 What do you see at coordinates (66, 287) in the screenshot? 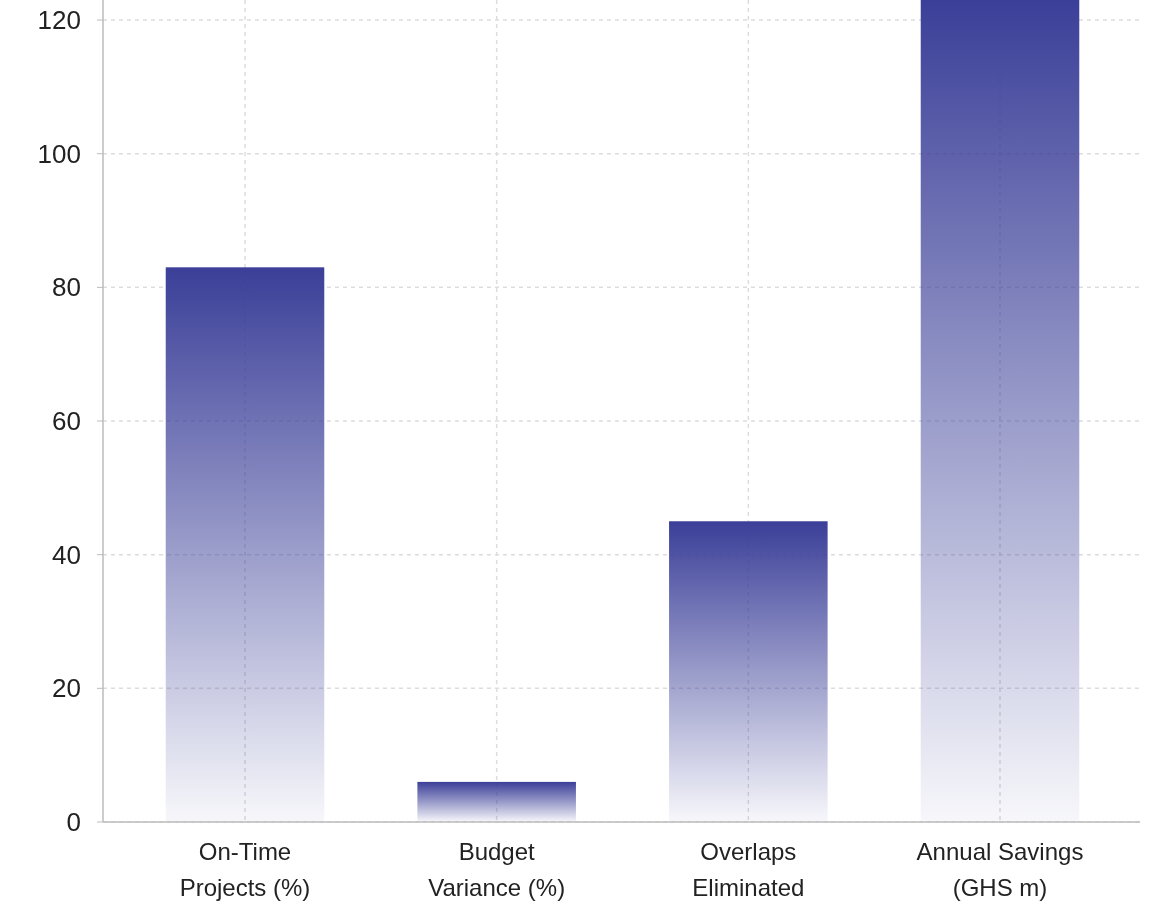
I see `y-tick-label: 80` at bounding box center [66, 287].